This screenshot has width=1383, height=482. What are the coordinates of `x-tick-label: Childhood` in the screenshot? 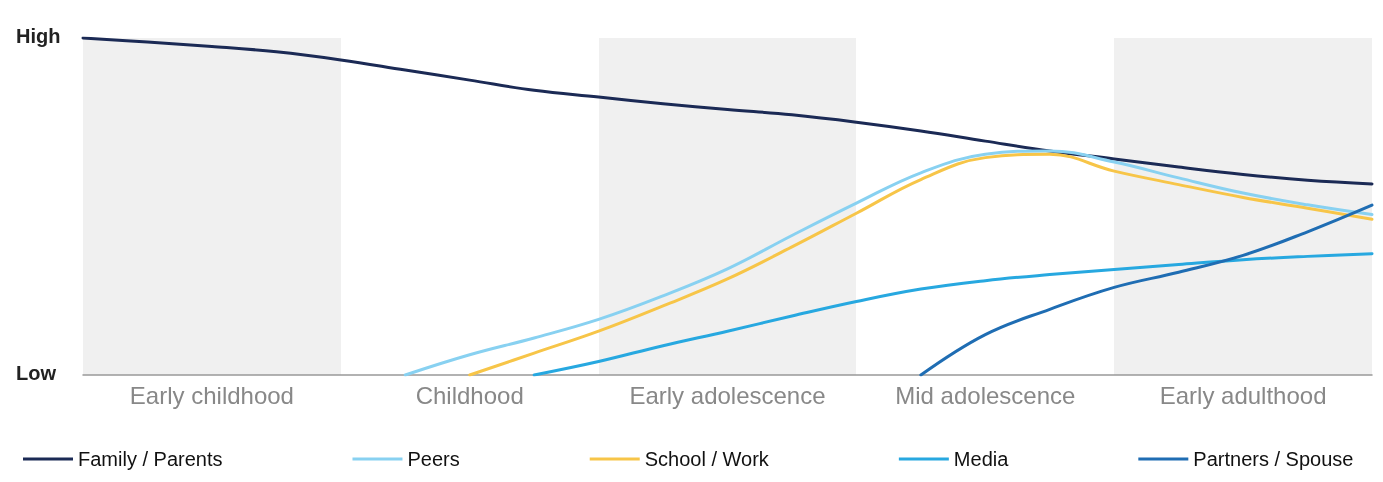 It's located at (469, 395).